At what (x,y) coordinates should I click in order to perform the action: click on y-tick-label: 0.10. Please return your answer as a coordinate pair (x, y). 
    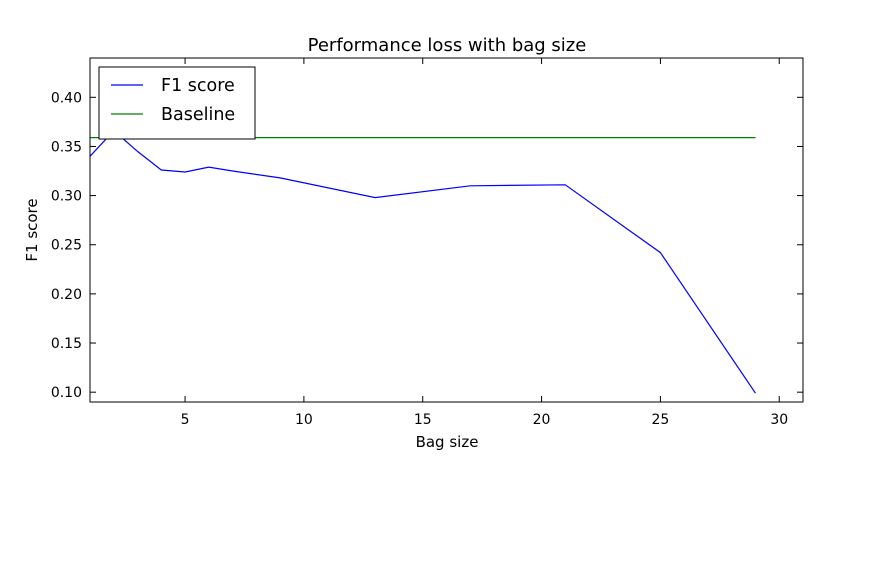
    Looking at the image, I should click on (66, 393).